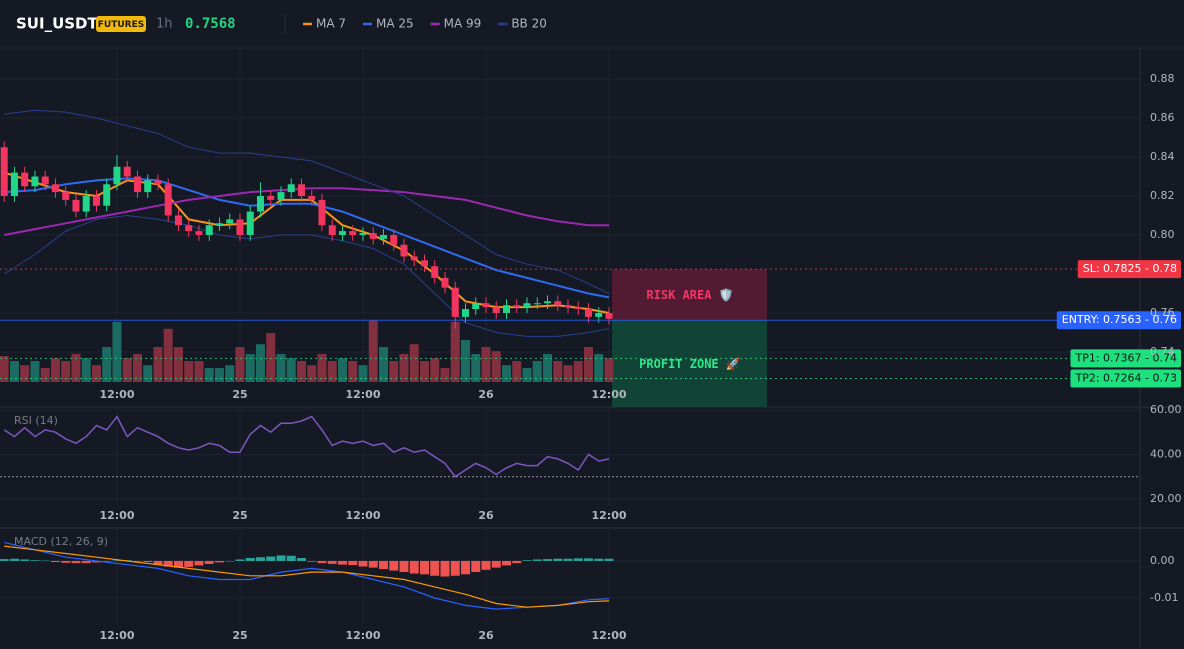  I want to click on legend-entry: MA 7, so click(331, 24).